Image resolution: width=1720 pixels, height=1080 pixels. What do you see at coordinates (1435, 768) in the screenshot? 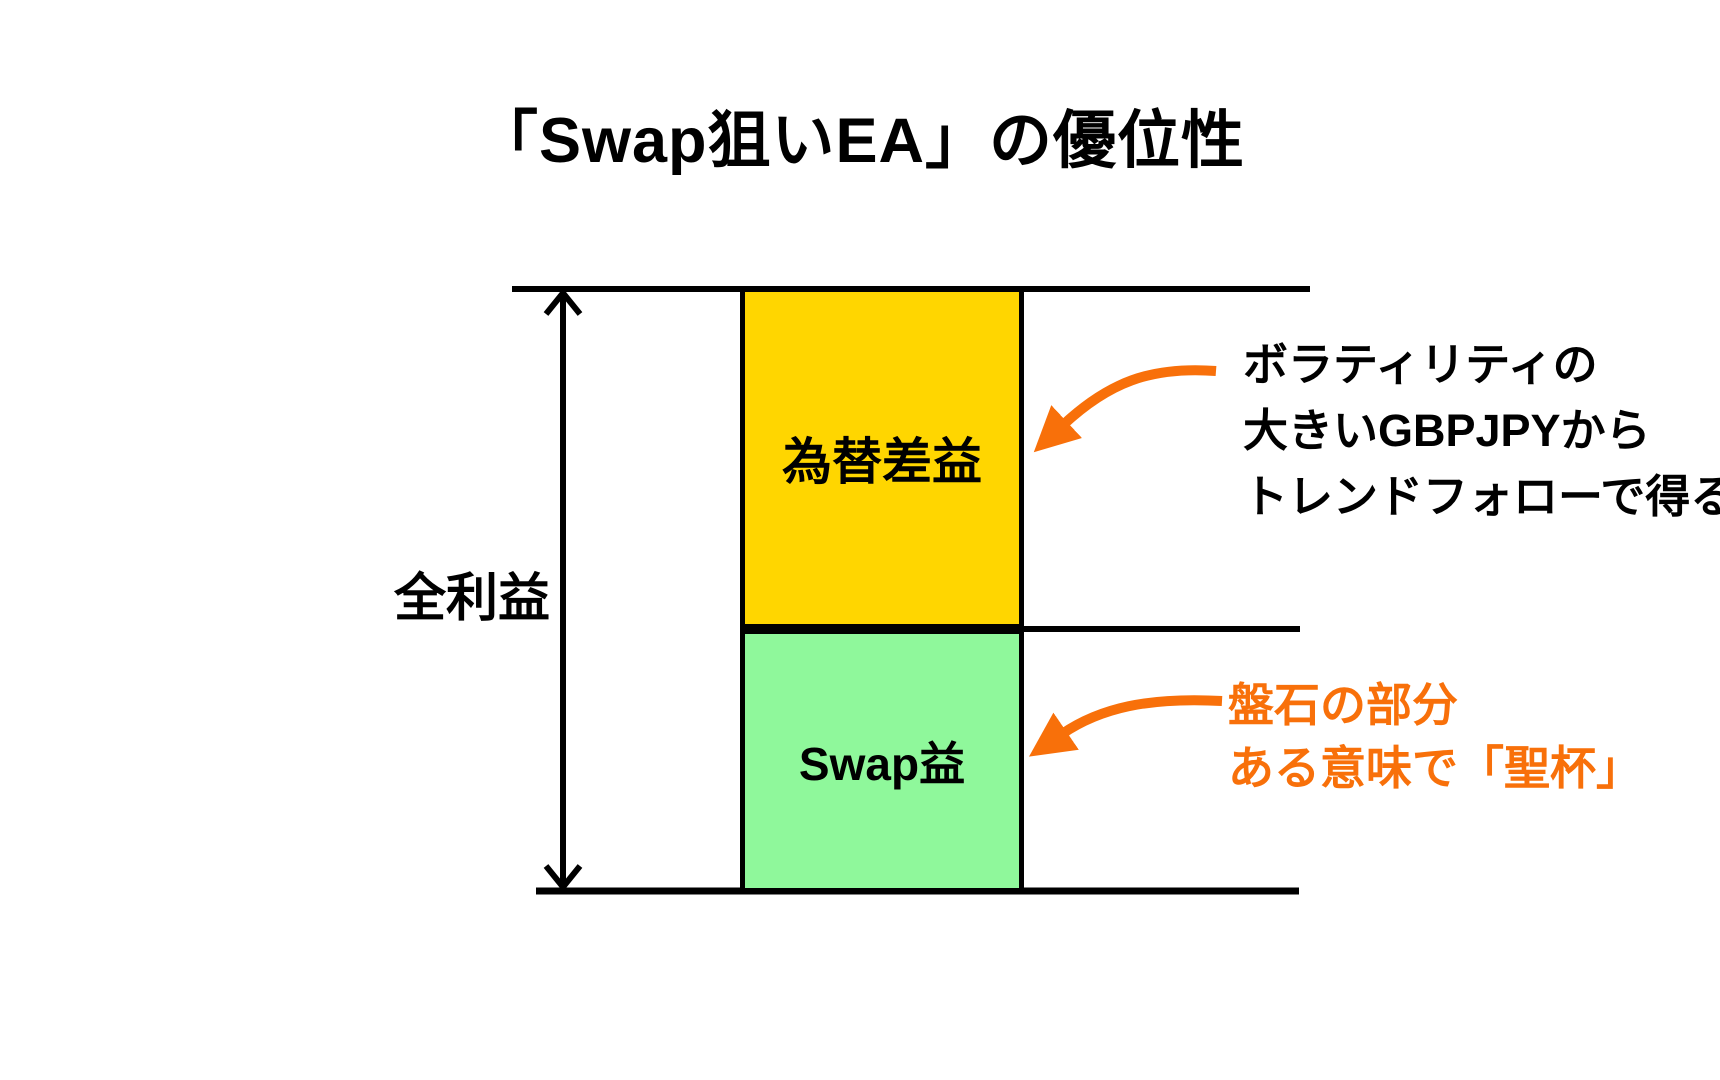
I see `swap-gain-note-line: ある意味で「聖杯」` at bounding box center [1435, 768].